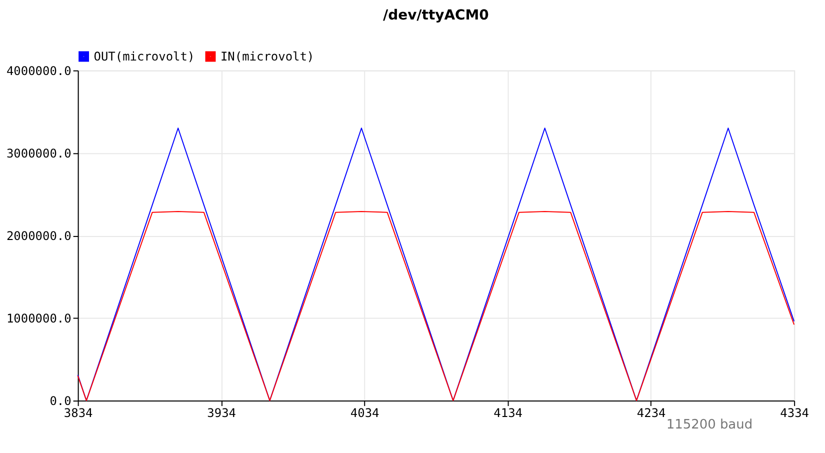  What do you see at coordinates (39, 319) in the screenshot?
I see `y-tick-label: 1000000.0` at bounding box center [39, 319].